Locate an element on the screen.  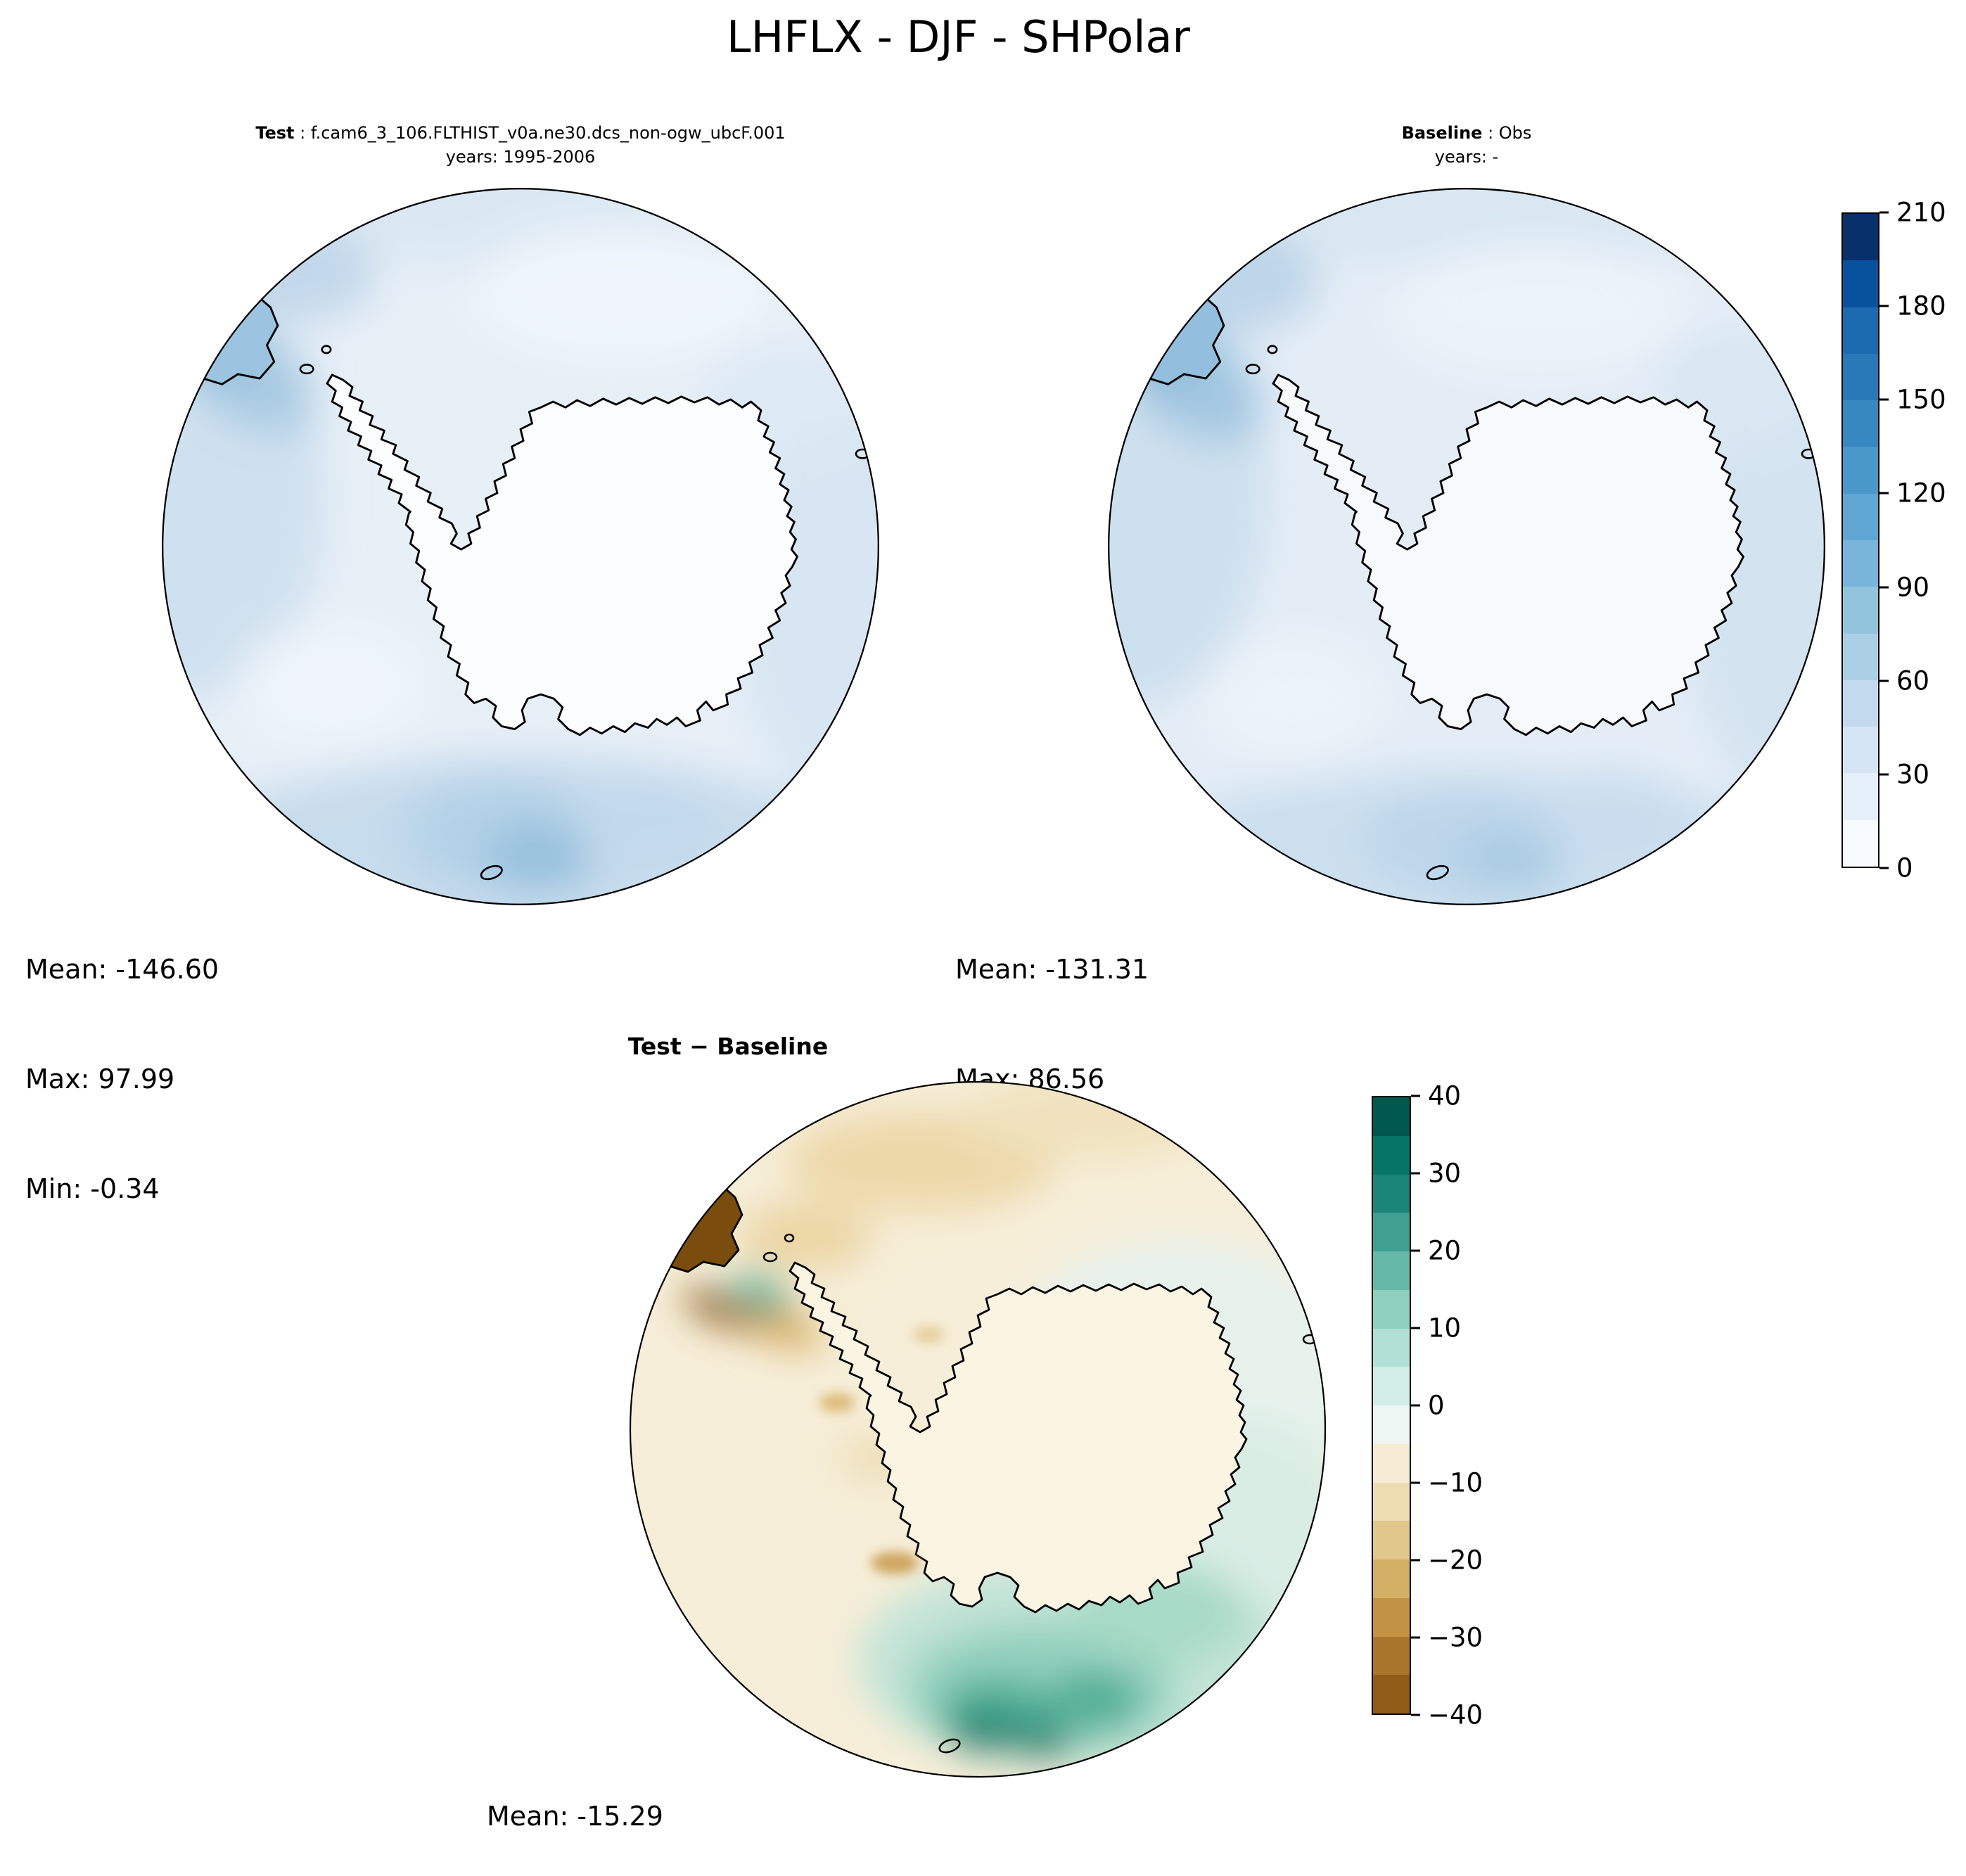
colorbar-tick-label: 20 is located at coordinates (1445, 1250).